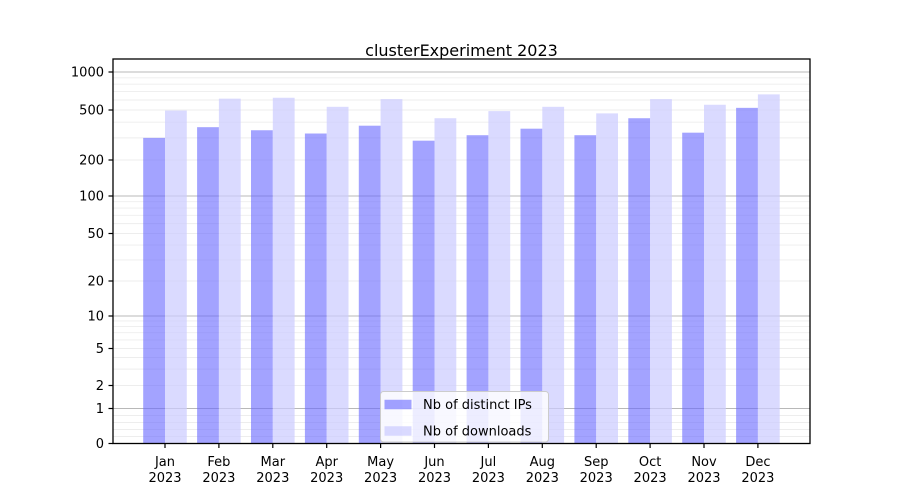 This screenshot has height=500, width=900. Describe the element at coordinates (95, 317) in the screenshot. I see `y-tick-label: 10` at that location.